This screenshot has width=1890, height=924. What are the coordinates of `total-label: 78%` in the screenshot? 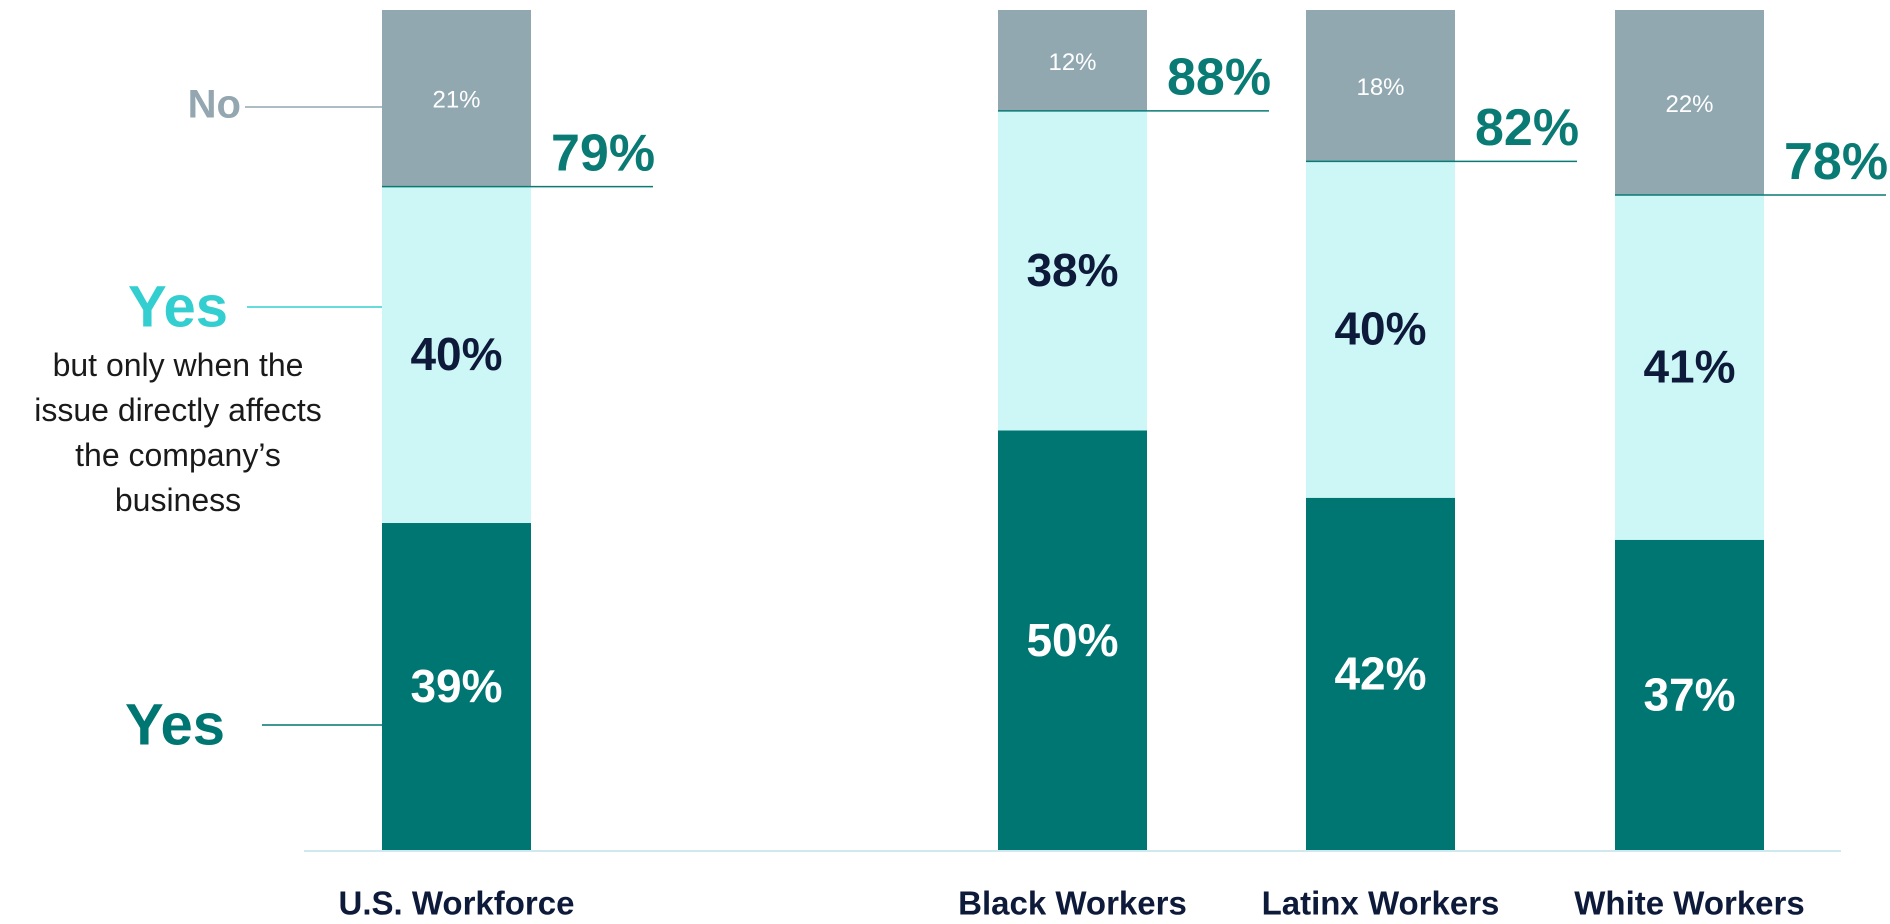 It's located at (1836, 162).